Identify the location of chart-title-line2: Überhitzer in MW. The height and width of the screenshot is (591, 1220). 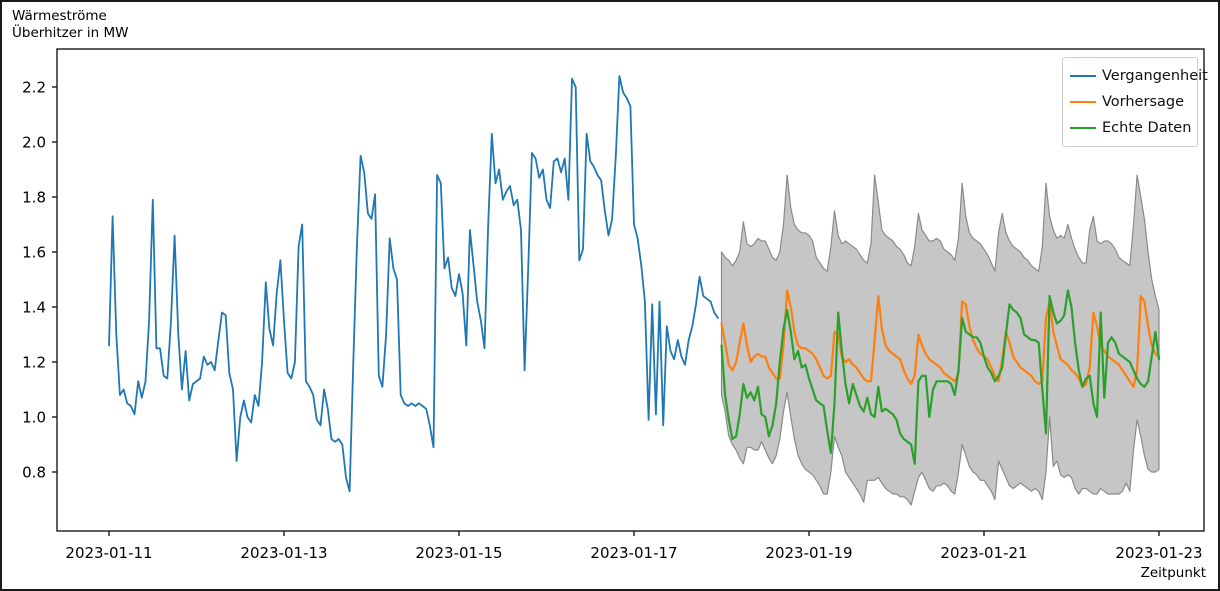
(70, 33).